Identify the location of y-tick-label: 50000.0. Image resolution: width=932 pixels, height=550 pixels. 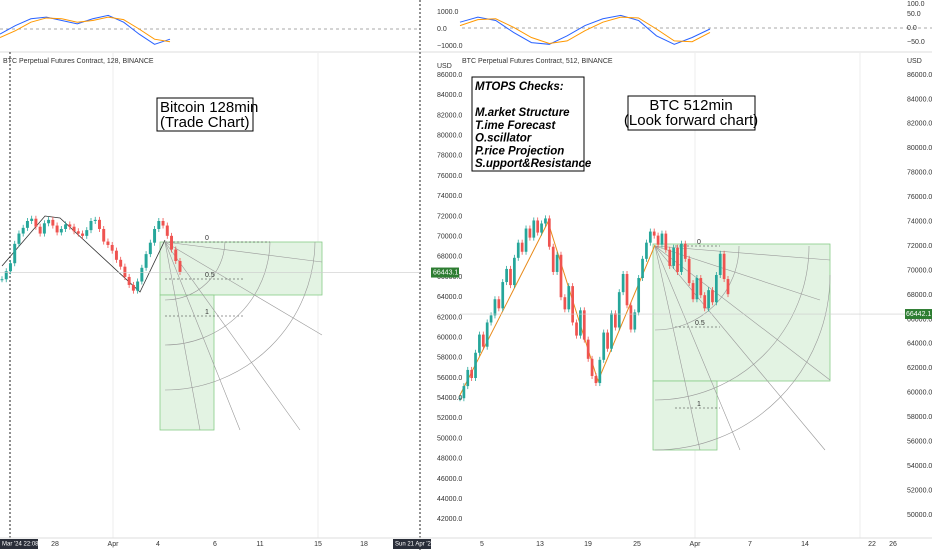
(449, 438).